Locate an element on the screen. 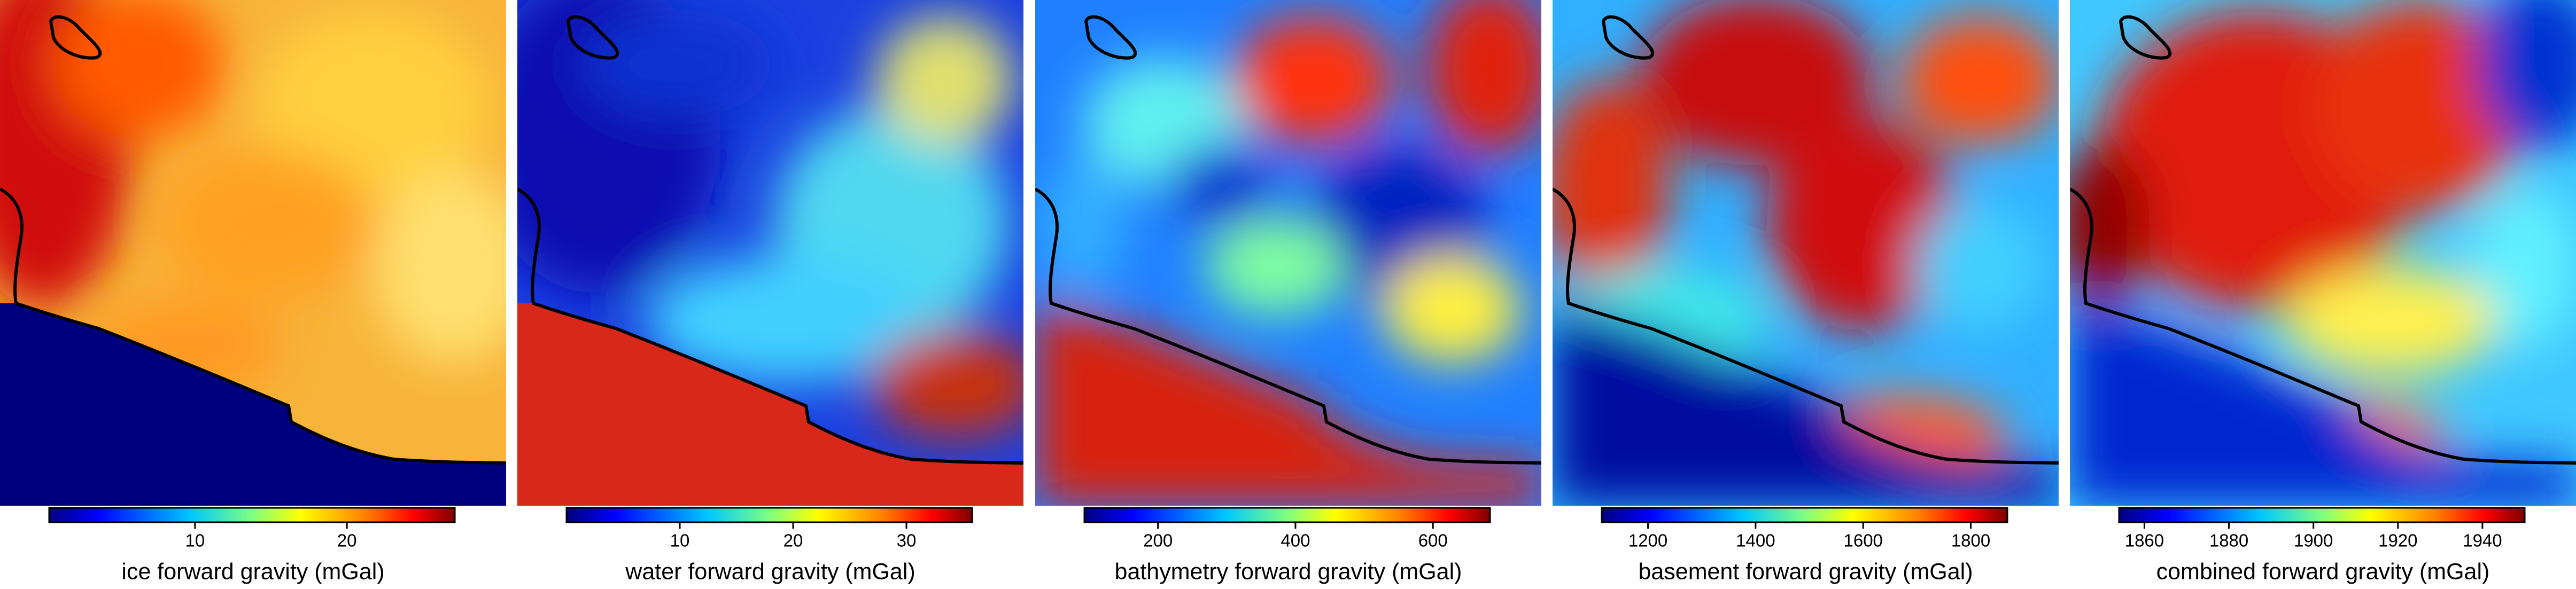 The width and height of the screenshot is (2576, 589). colorbar-tick-label: 200 is located at coordinates (1158, 541).